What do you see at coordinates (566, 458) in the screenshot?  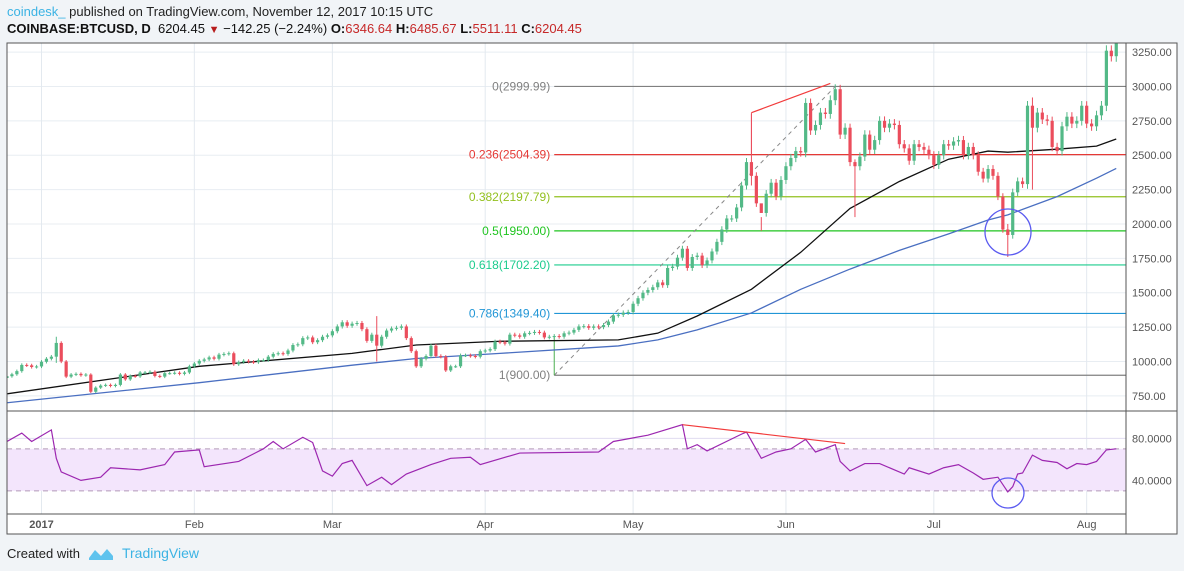 I see `rsi-pane` at bounding box center [566, 458].